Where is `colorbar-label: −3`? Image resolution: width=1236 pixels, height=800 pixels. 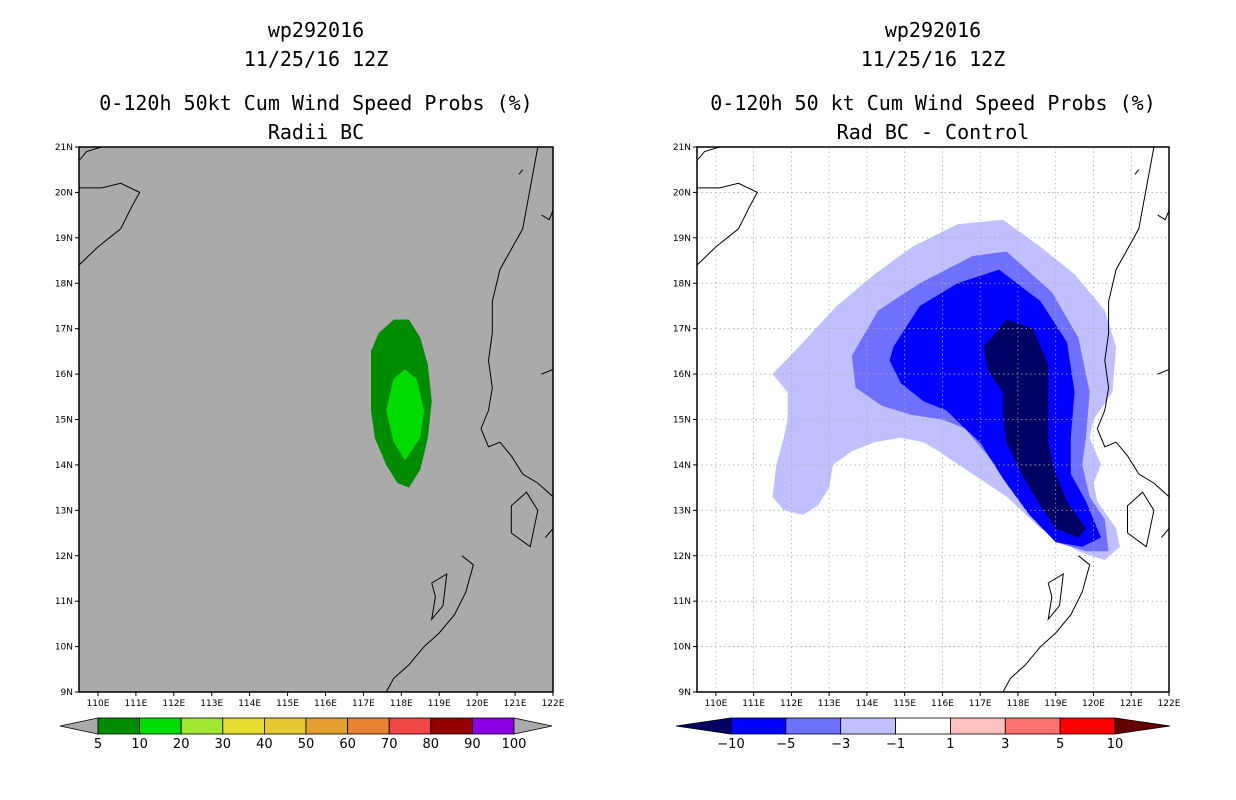
colorbar-label: −3 is located at coordinates (840, 744).